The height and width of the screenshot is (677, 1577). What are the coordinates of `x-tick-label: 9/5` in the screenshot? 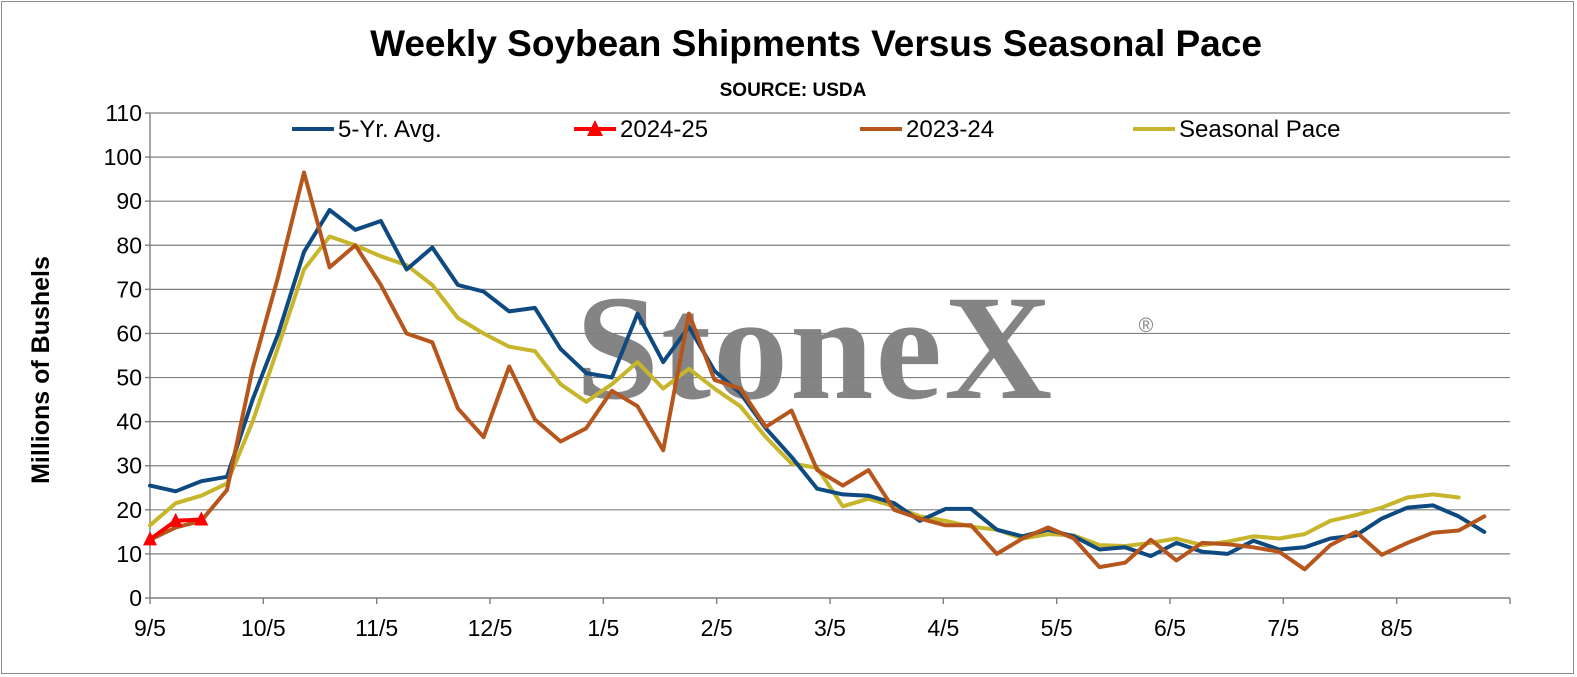 It's located at (150, 628).